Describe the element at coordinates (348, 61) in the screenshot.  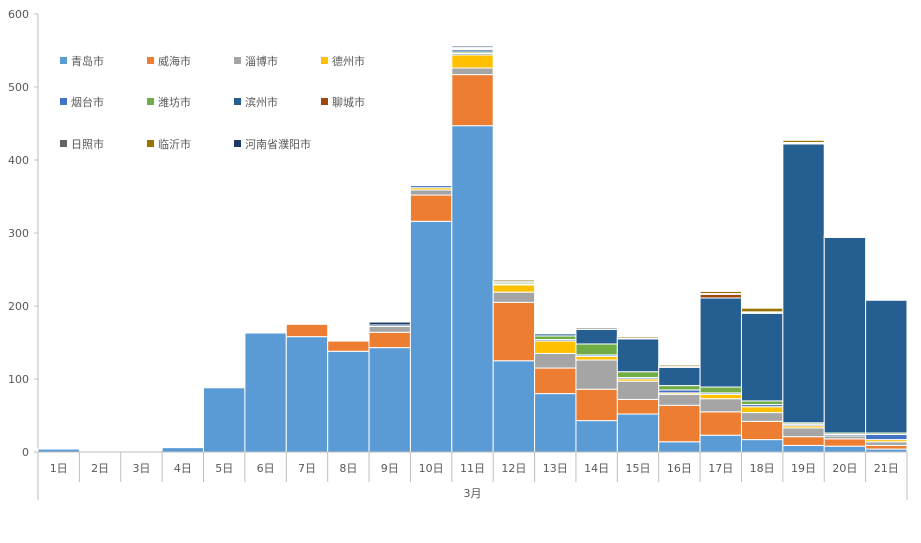
I see `legend-label: 德州市` at that location.